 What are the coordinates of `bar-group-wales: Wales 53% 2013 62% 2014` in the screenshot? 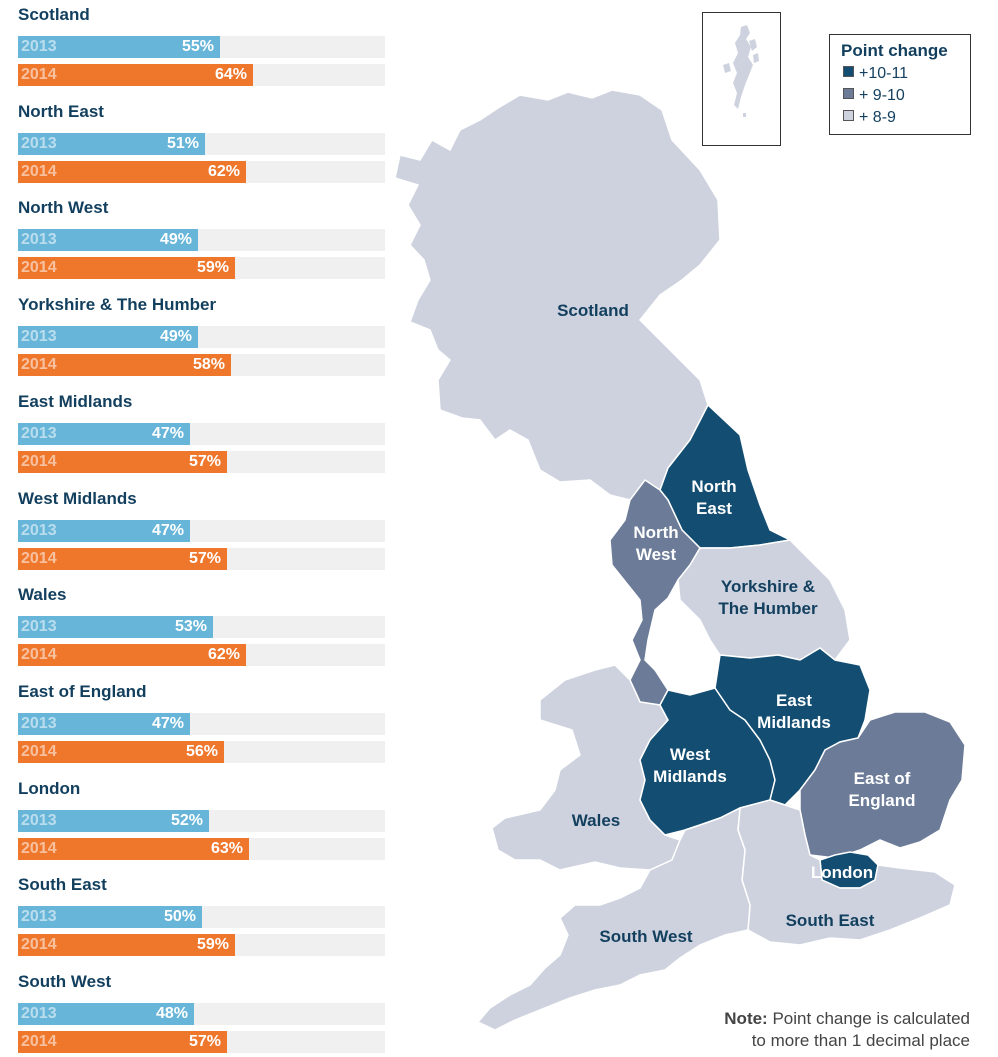 It's located at (195, 625).